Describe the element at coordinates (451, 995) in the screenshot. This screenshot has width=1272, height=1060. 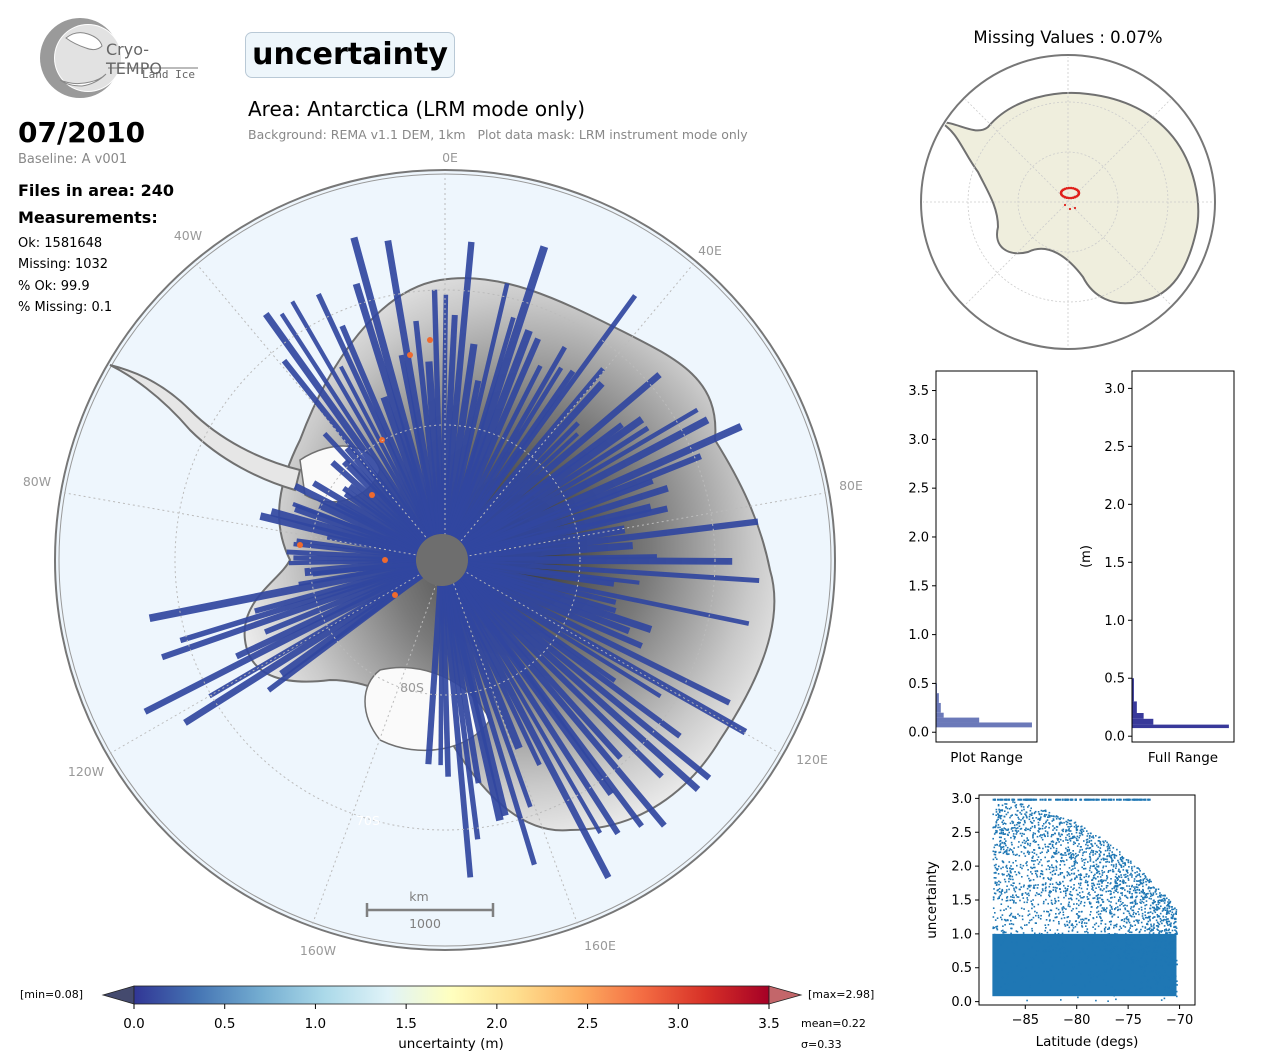
I see `colorbar-gradient` at that location.